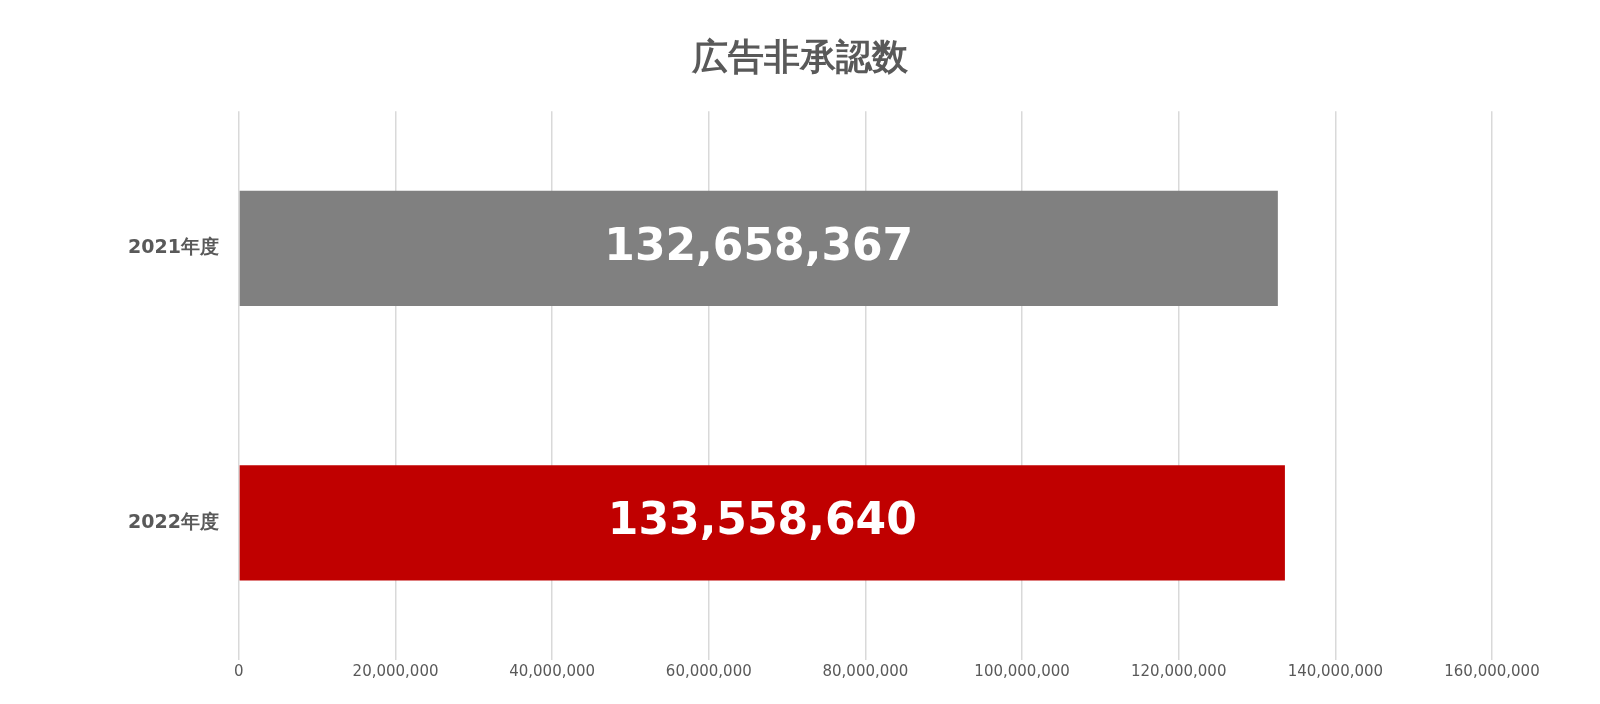  I want to click on x-tick-label: 100,000,000, so click(1022, 670).